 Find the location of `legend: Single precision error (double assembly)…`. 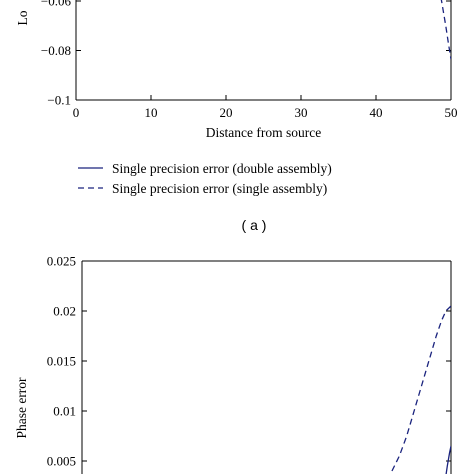

legend: Single precision error (double assembly)… is located at coordinates (205, 178).